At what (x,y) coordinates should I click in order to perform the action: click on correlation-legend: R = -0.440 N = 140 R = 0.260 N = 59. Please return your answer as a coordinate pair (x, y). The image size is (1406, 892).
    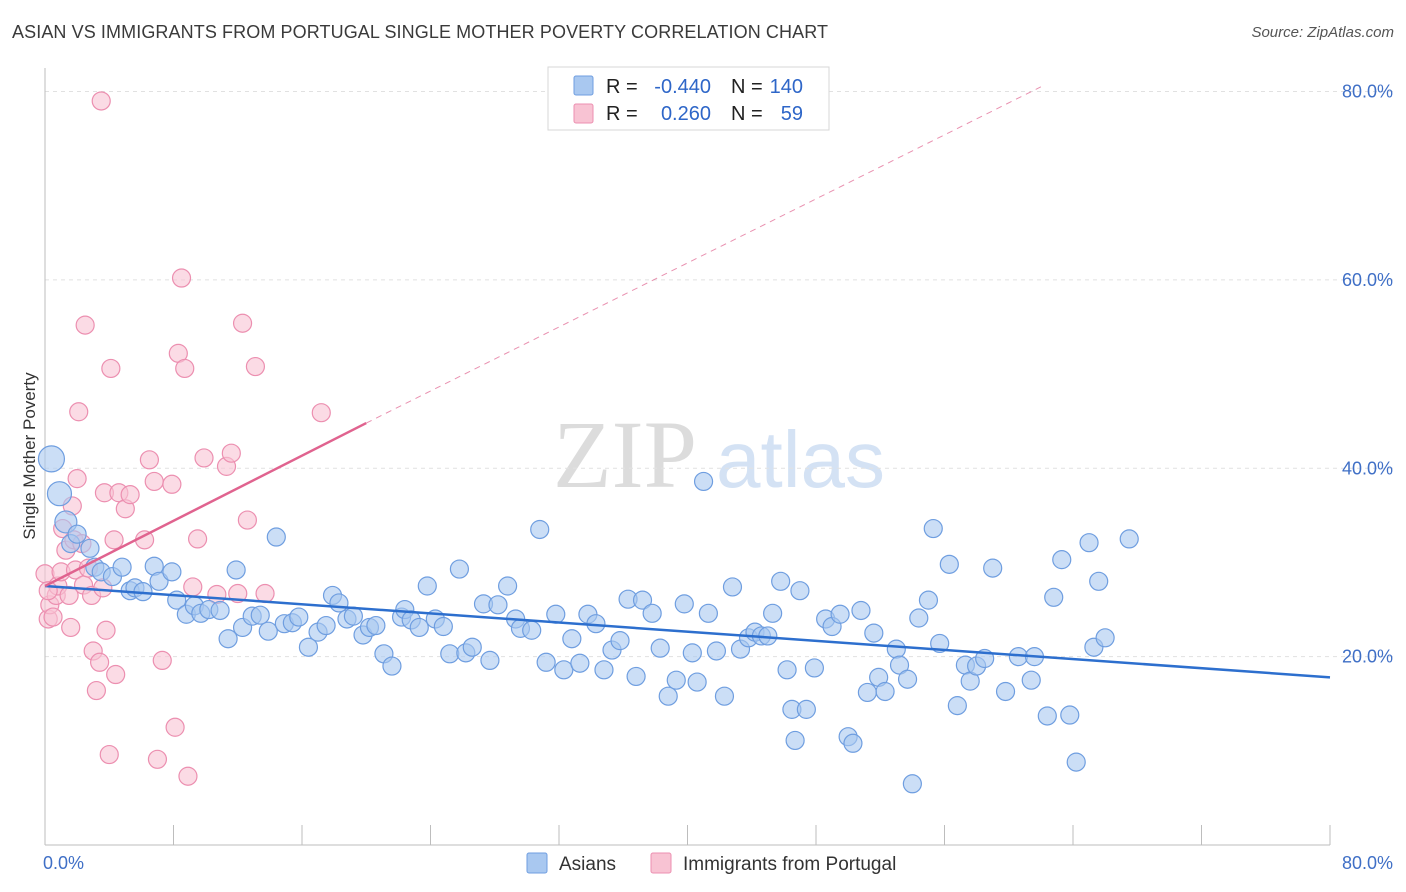
    Looking at the image, I should click on (688, 98).